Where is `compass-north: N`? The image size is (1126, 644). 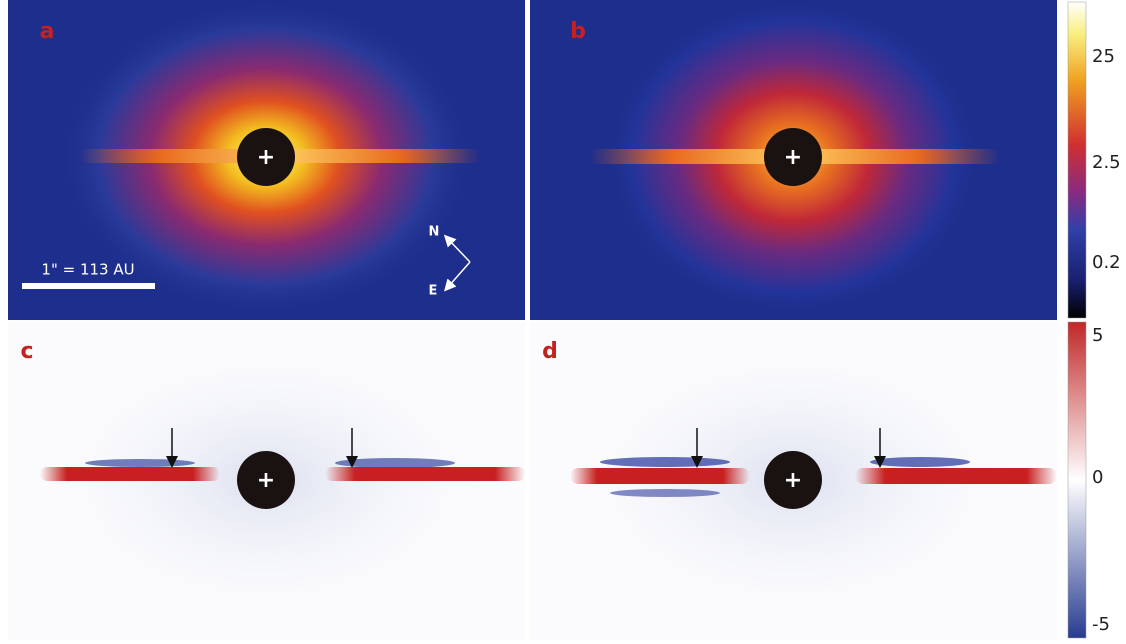
compass-north: N is located at coordinates (434, 232).